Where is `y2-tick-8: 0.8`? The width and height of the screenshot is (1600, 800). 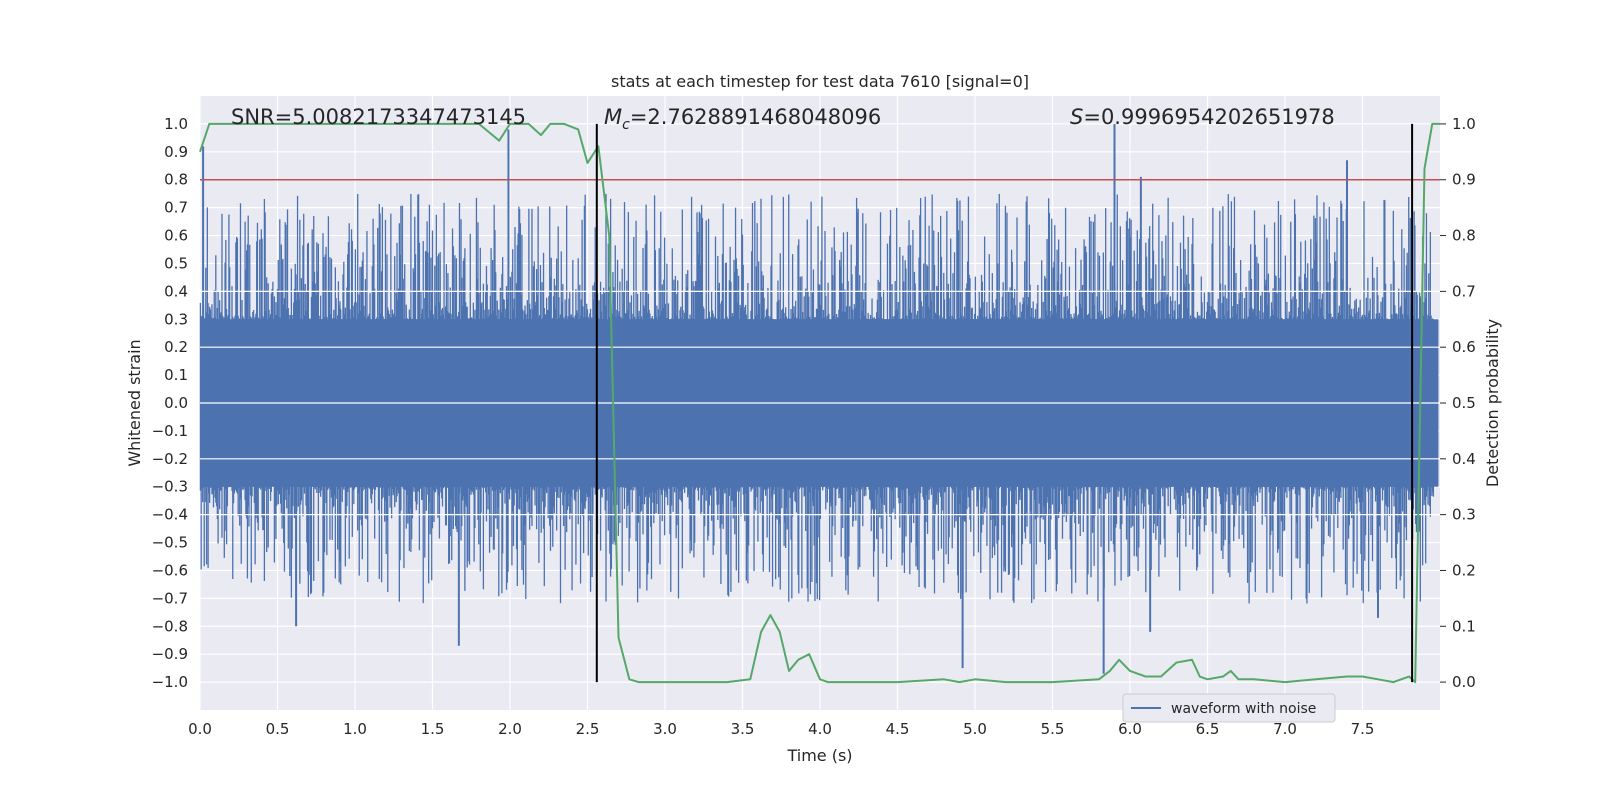
y2-tick-8: 0.8 is located at coordinates (1464, 236).